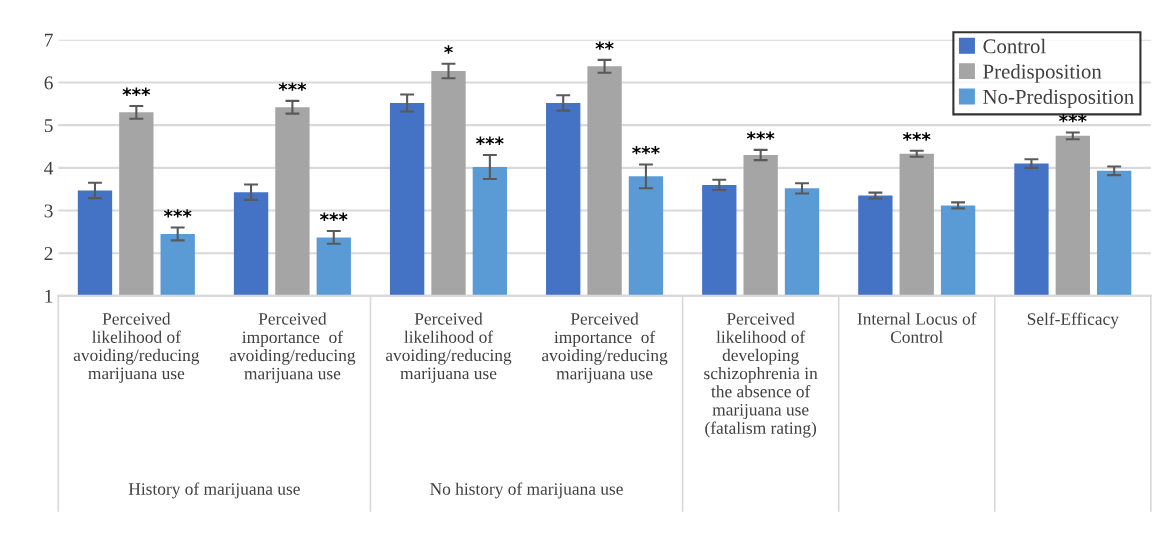 Image resolution: width=1166 pixels, height=553 pixels. I want to click on y-tick-label: 3, so click(48, 211).